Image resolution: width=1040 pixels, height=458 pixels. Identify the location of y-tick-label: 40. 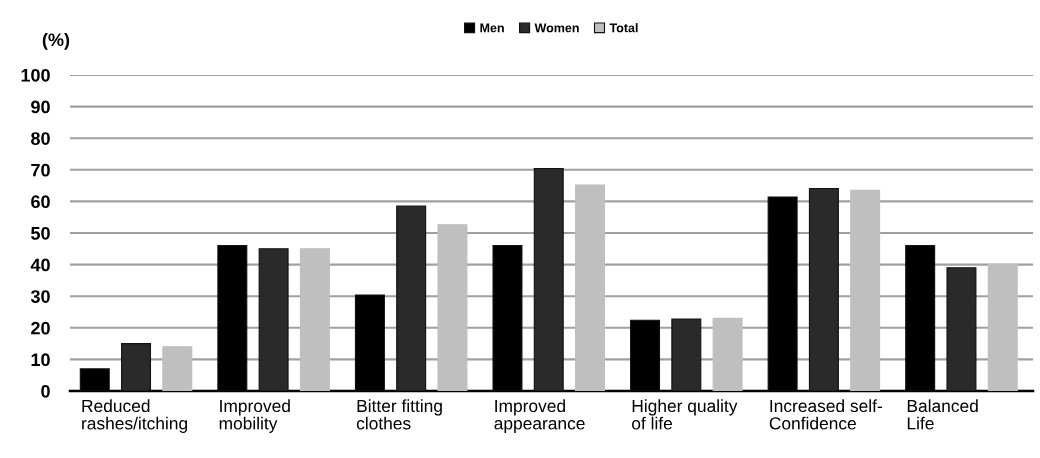
(40, 265).